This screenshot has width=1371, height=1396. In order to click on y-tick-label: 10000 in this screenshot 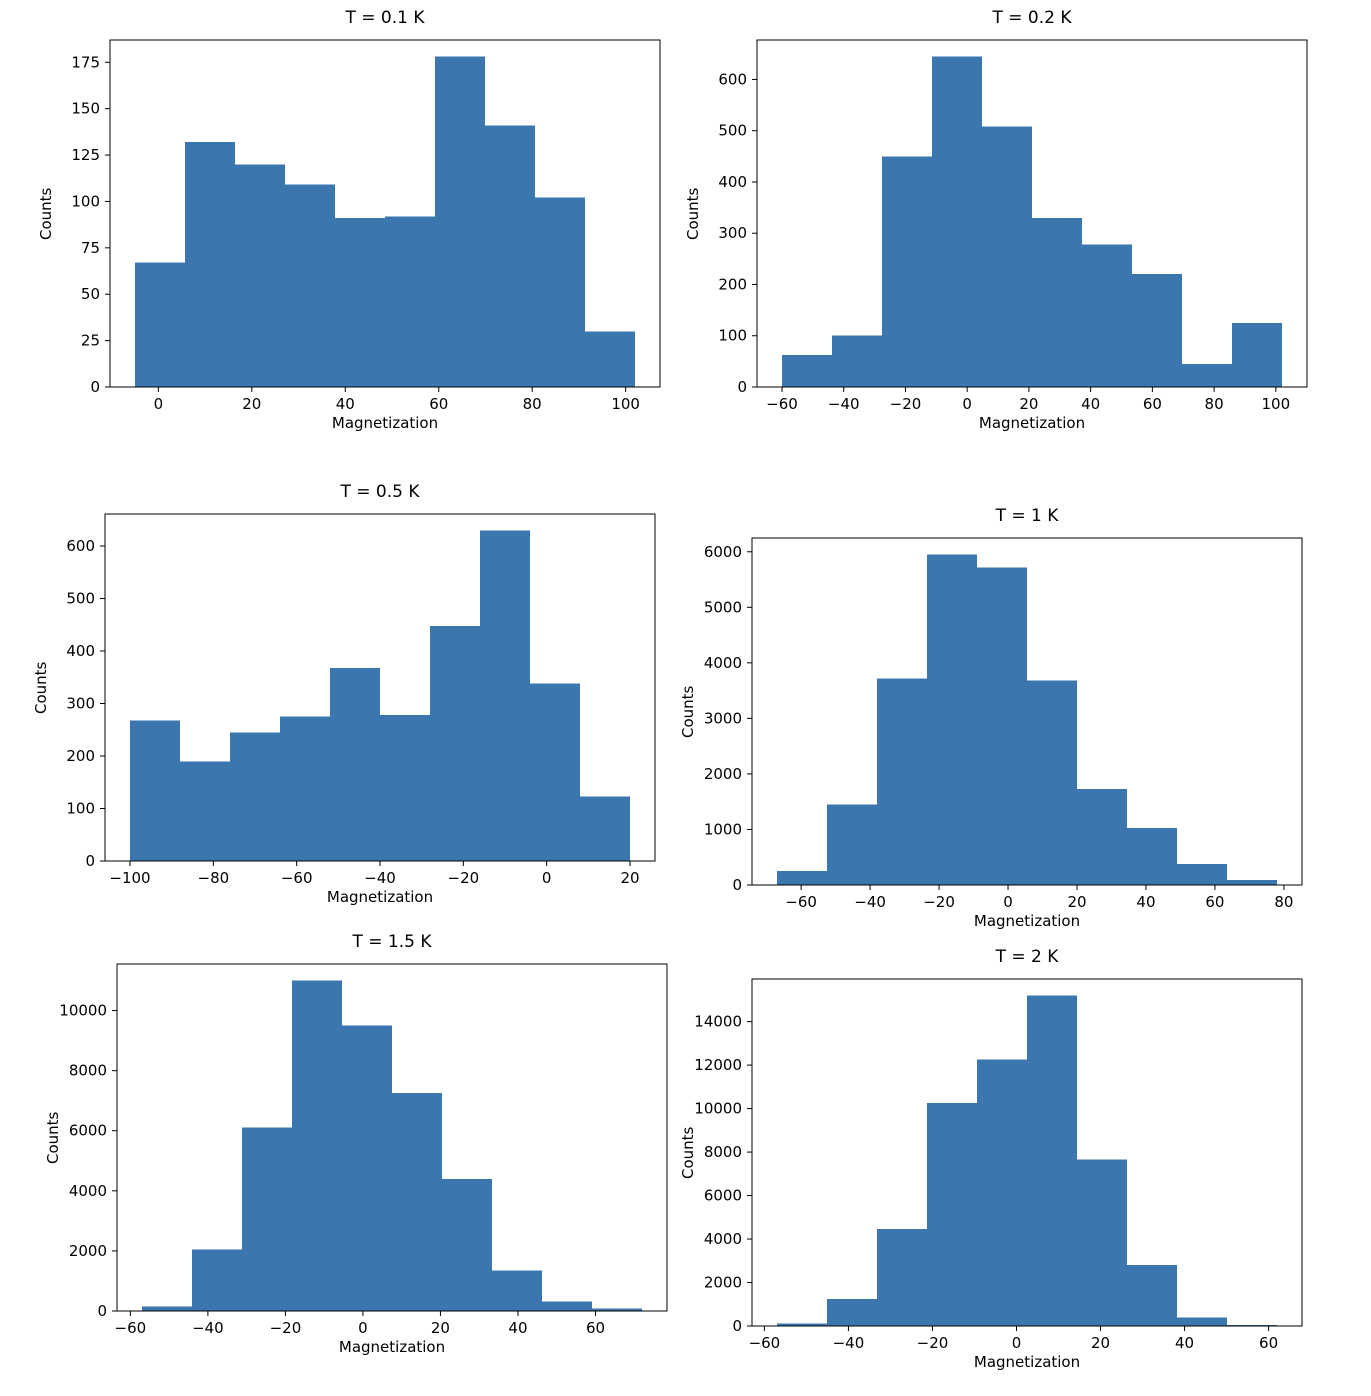, I will do `click(83, 1011)`.